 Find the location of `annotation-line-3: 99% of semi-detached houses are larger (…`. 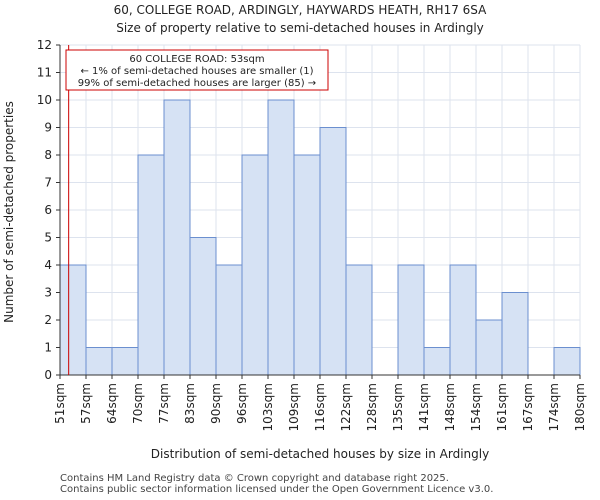

annotation-line-3: 99% of semi-detached houses are larger (… is located at coordinates (197, 83).